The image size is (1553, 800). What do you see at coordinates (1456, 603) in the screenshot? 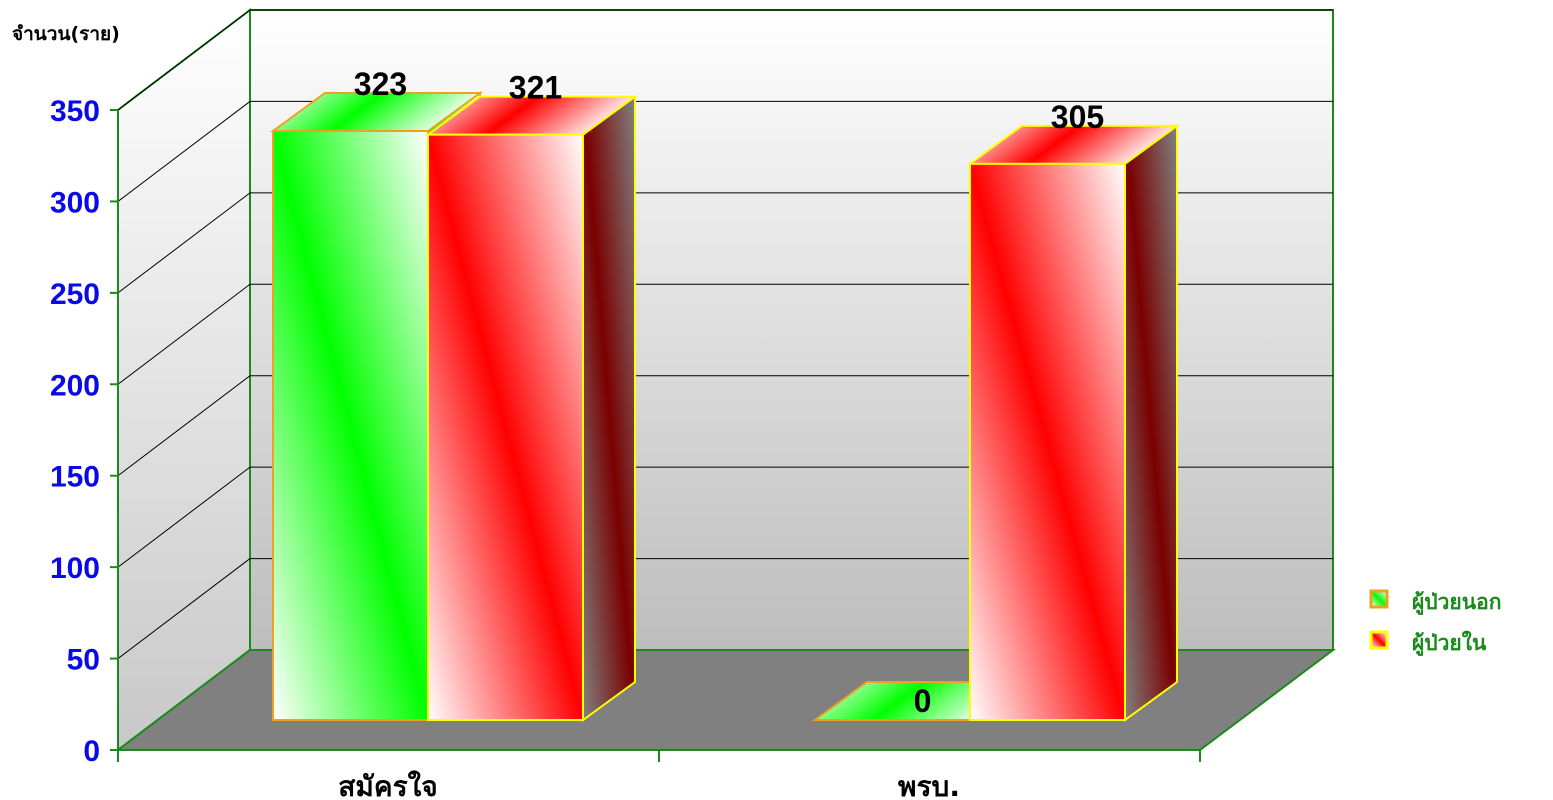
I see `legend-label-outpatient: ผู้ป่วยนอก` at bounding box center [1456, 603].